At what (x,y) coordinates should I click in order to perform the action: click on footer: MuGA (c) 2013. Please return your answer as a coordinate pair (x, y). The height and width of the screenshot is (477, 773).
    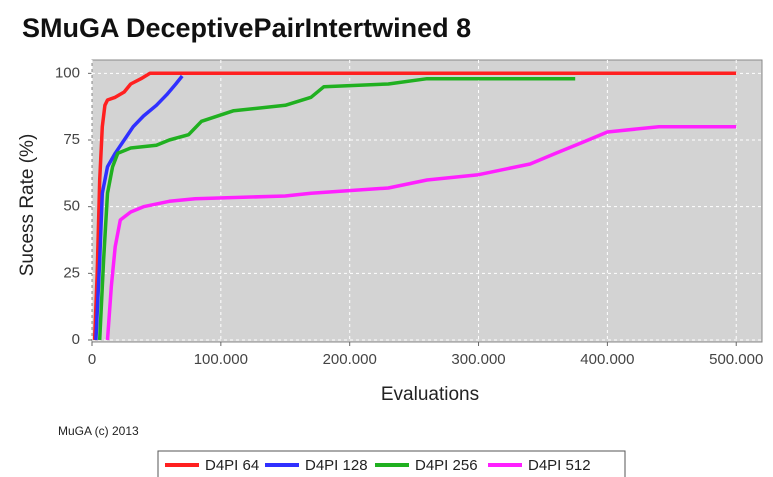
    Looking at the image, I should click on (98, 431).